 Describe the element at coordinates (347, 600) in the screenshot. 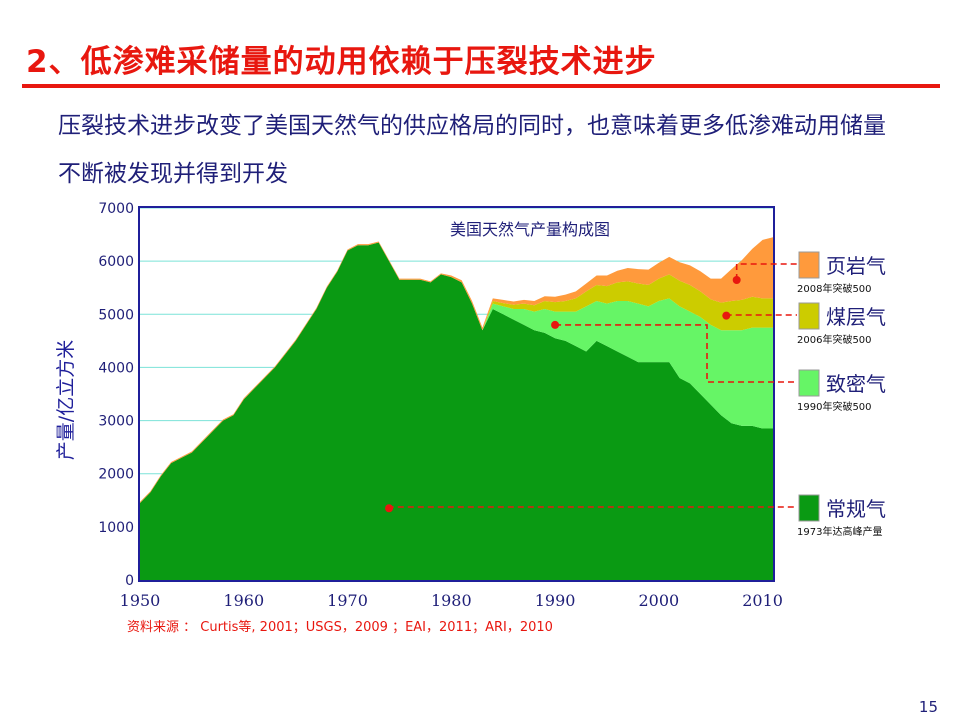

I see `x-tick-label: 1970` at that location.